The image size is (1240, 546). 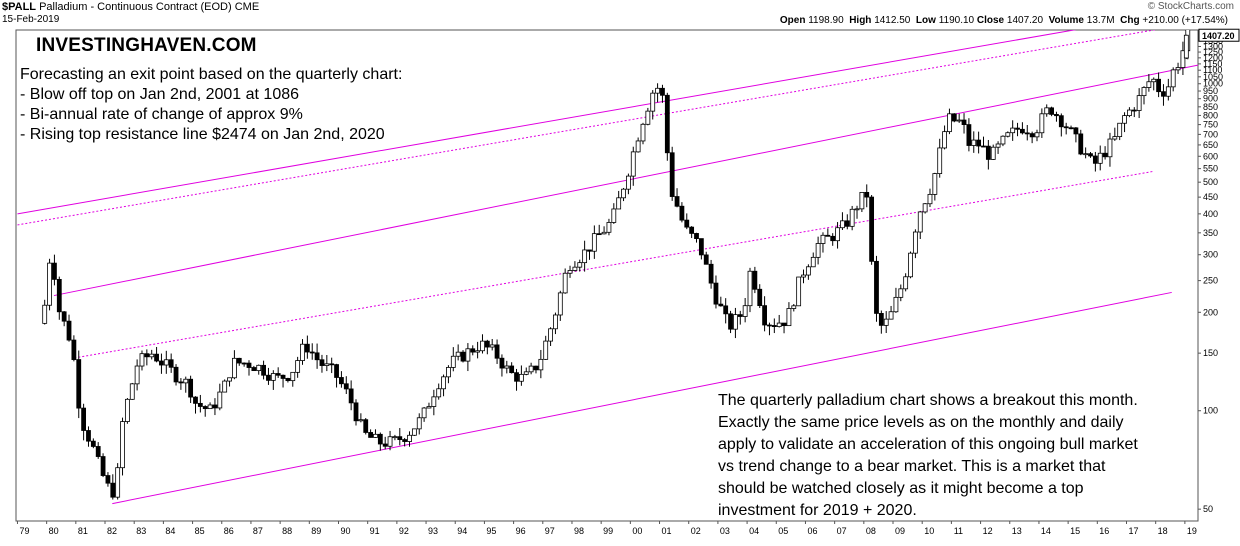 I want to click on y-tick-label: 1300, so click(x=1213, y=46).